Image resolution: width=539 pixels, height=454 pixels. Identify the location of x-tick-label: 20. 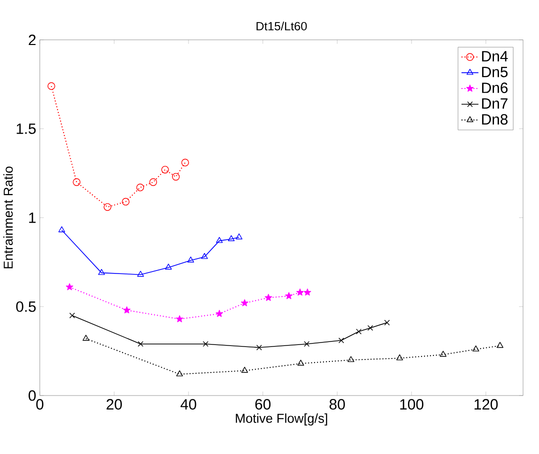
(114, 404).